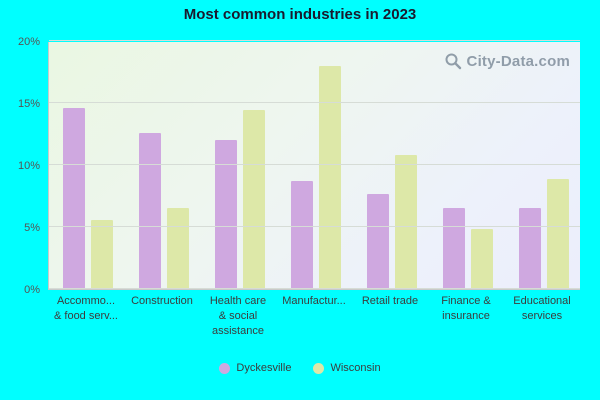  Describe the element at coordinates (466, 309) in the screenshot. I see `x-tick-label: Finance & insurance` at that location.